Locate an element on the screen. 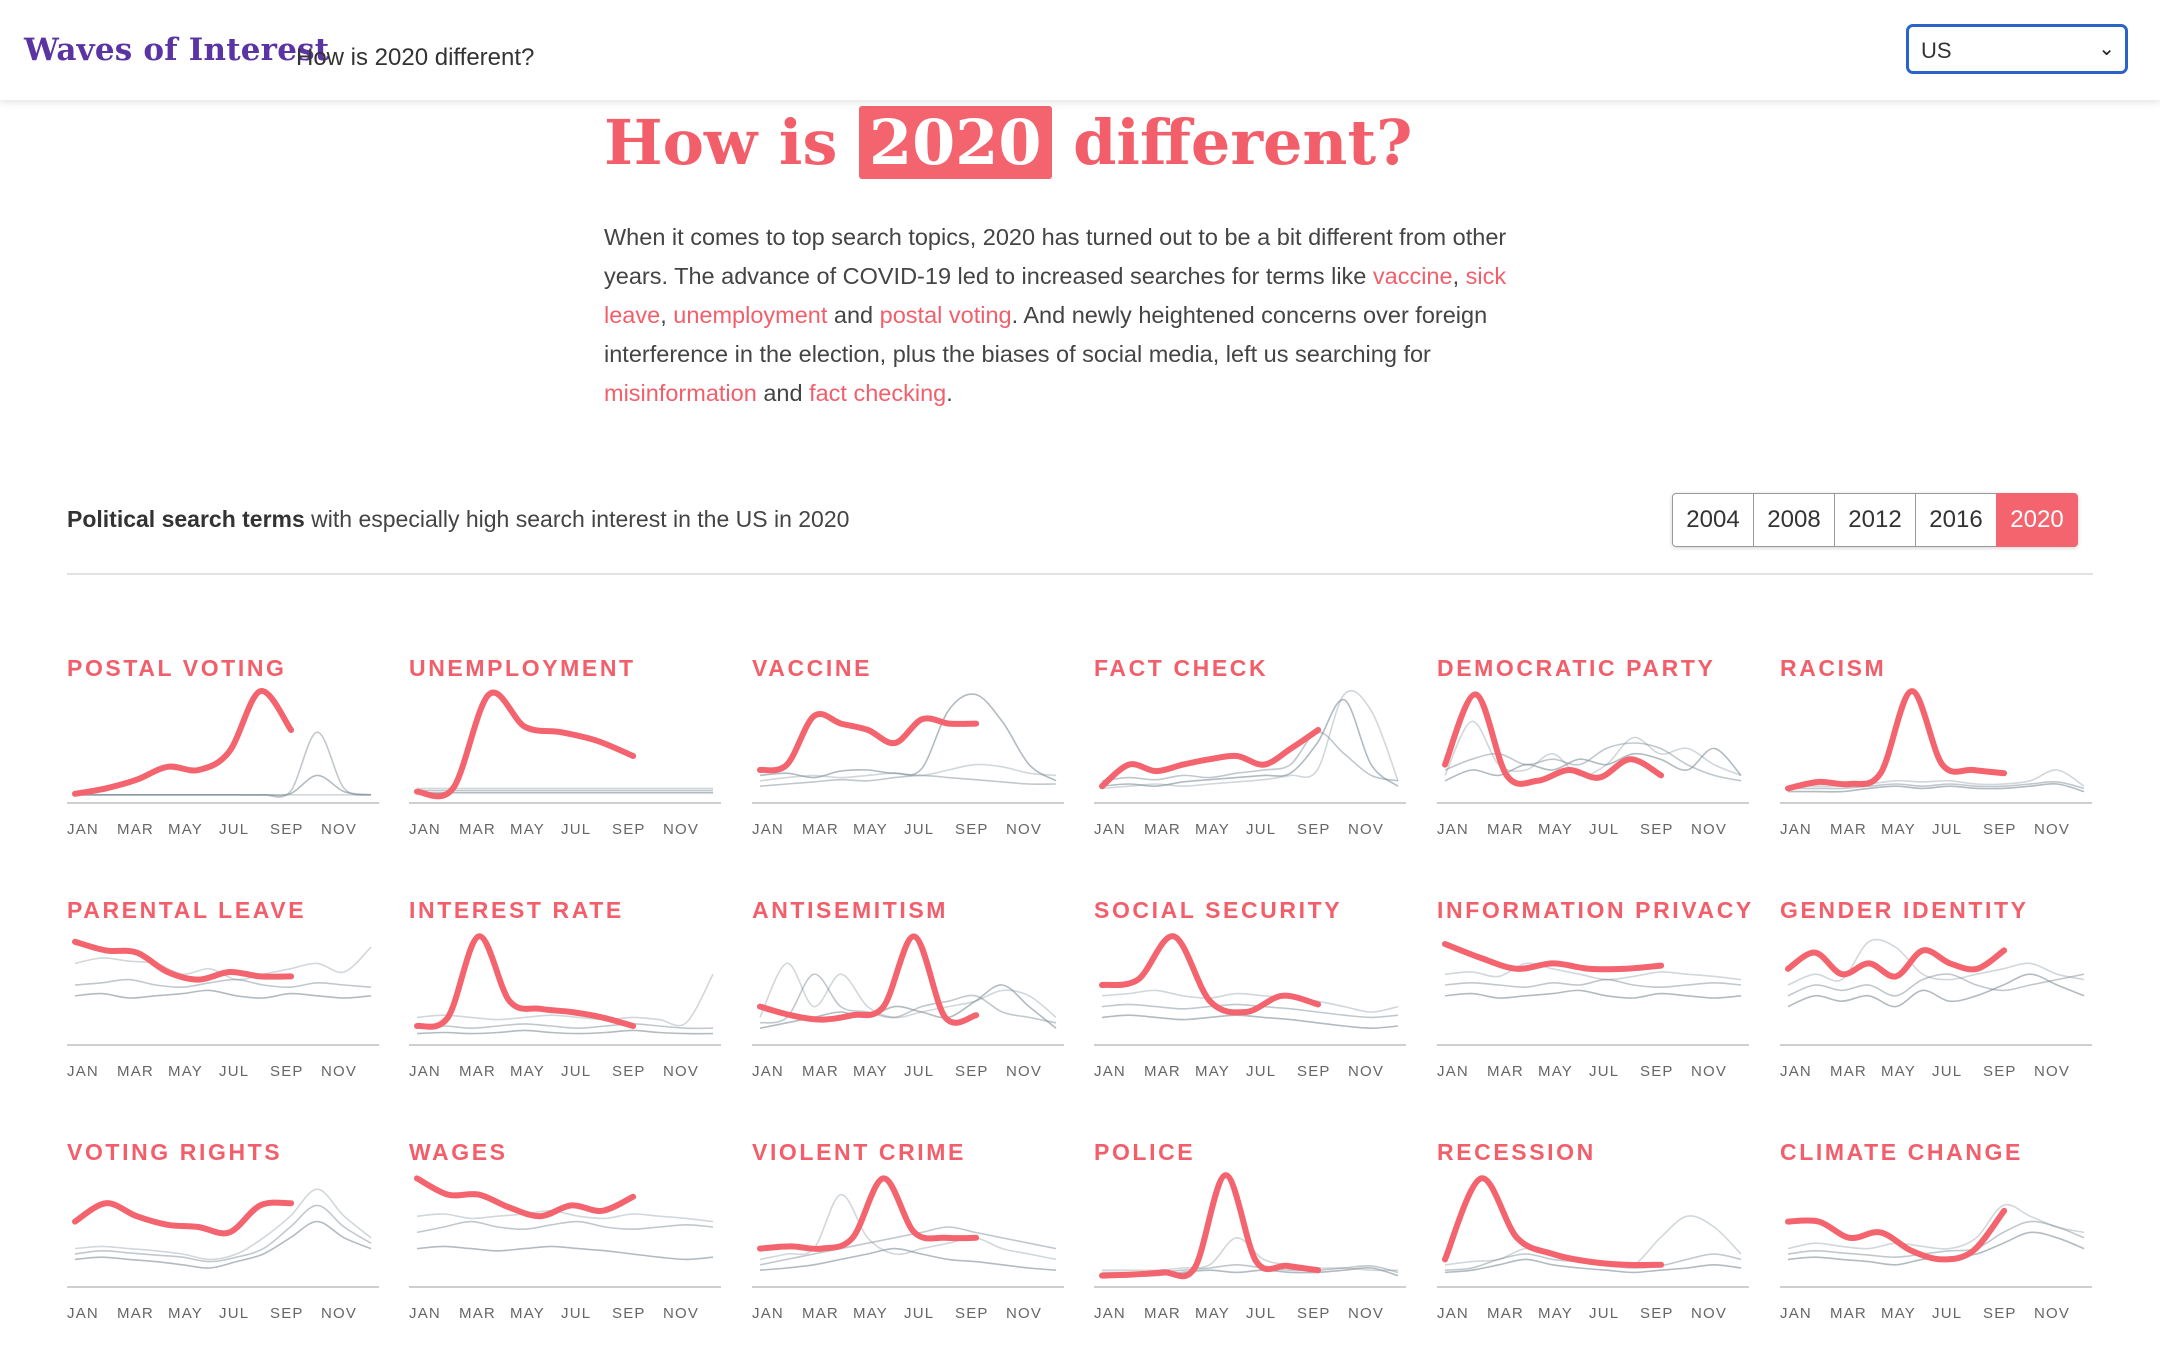 This screenshot has width=2160, height=1350. term-chart: DEMOCRATIC PARTY JAN MAR MAY JUL SEP NOV is located at coordinates (1593, 750).